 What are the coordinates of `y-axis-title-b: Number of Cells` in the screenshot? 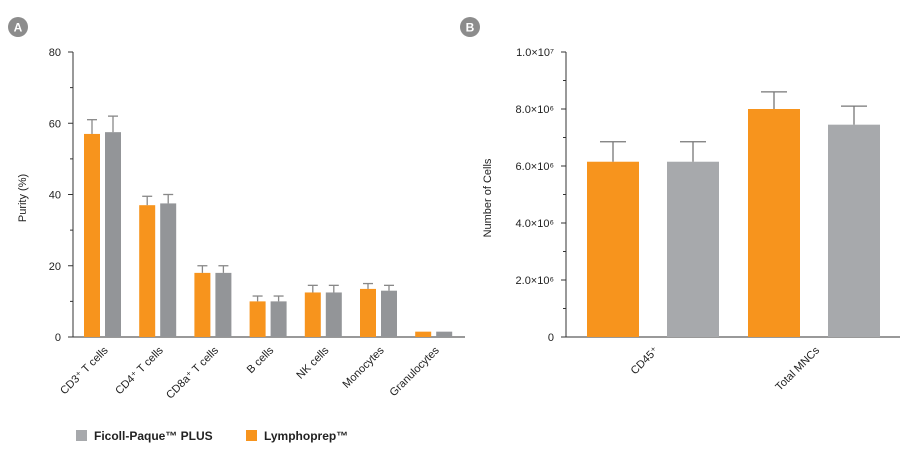 It's located at (488, 197).